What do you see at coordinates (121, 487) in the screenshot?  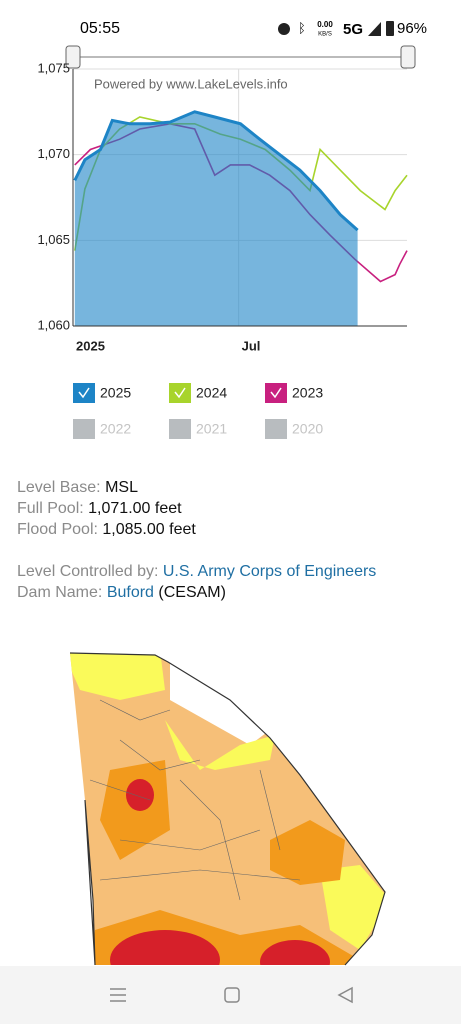 I see `value: MSL` at bounding box center [121, 487].